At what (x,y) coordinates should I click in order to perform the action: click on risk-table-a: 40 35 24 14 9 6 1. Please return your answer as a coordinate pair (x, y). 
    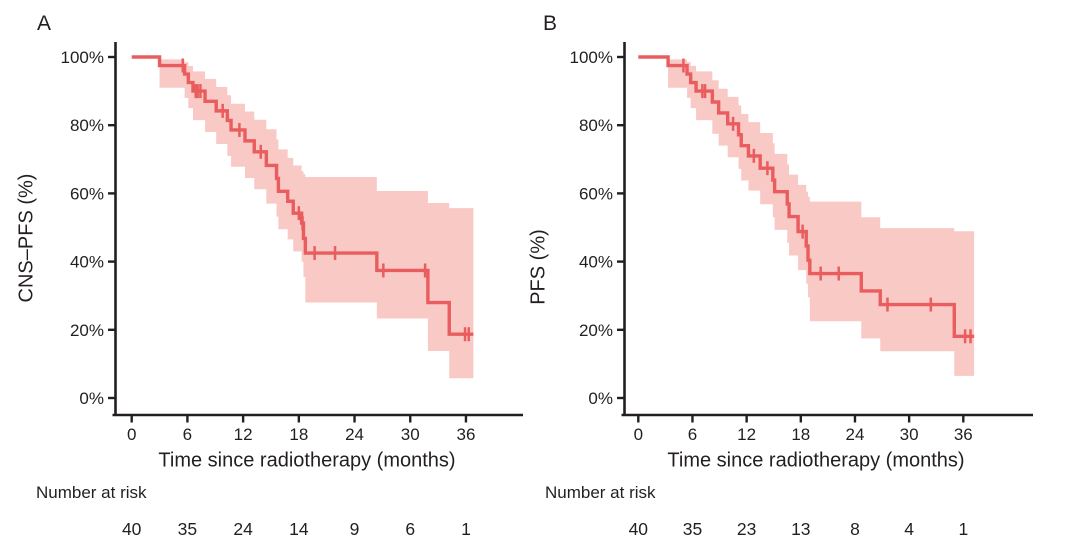
    Looking at the image, I should click on (296, 529).